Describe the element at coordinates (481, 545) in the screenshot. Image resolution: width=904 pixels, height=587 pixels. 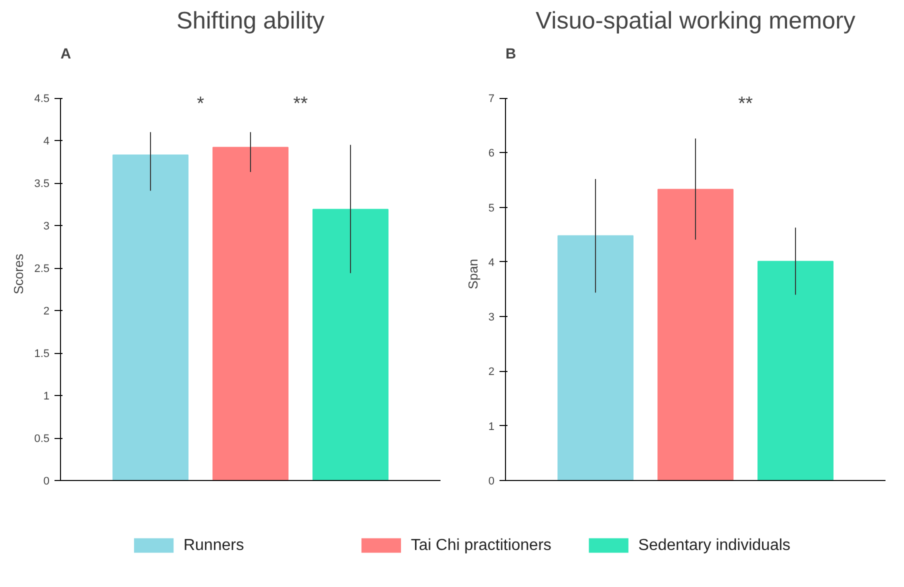
I see `legend-label: Tai Chi practitioners` at that location.